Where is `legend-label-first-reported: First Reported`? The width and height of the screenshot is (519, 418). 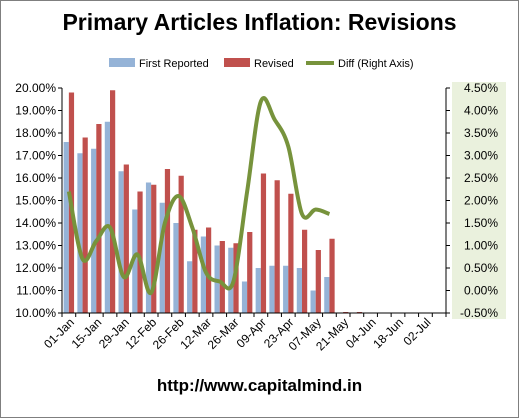
legend-label-first-reported: First Reported is located at coordinates (174, 64).